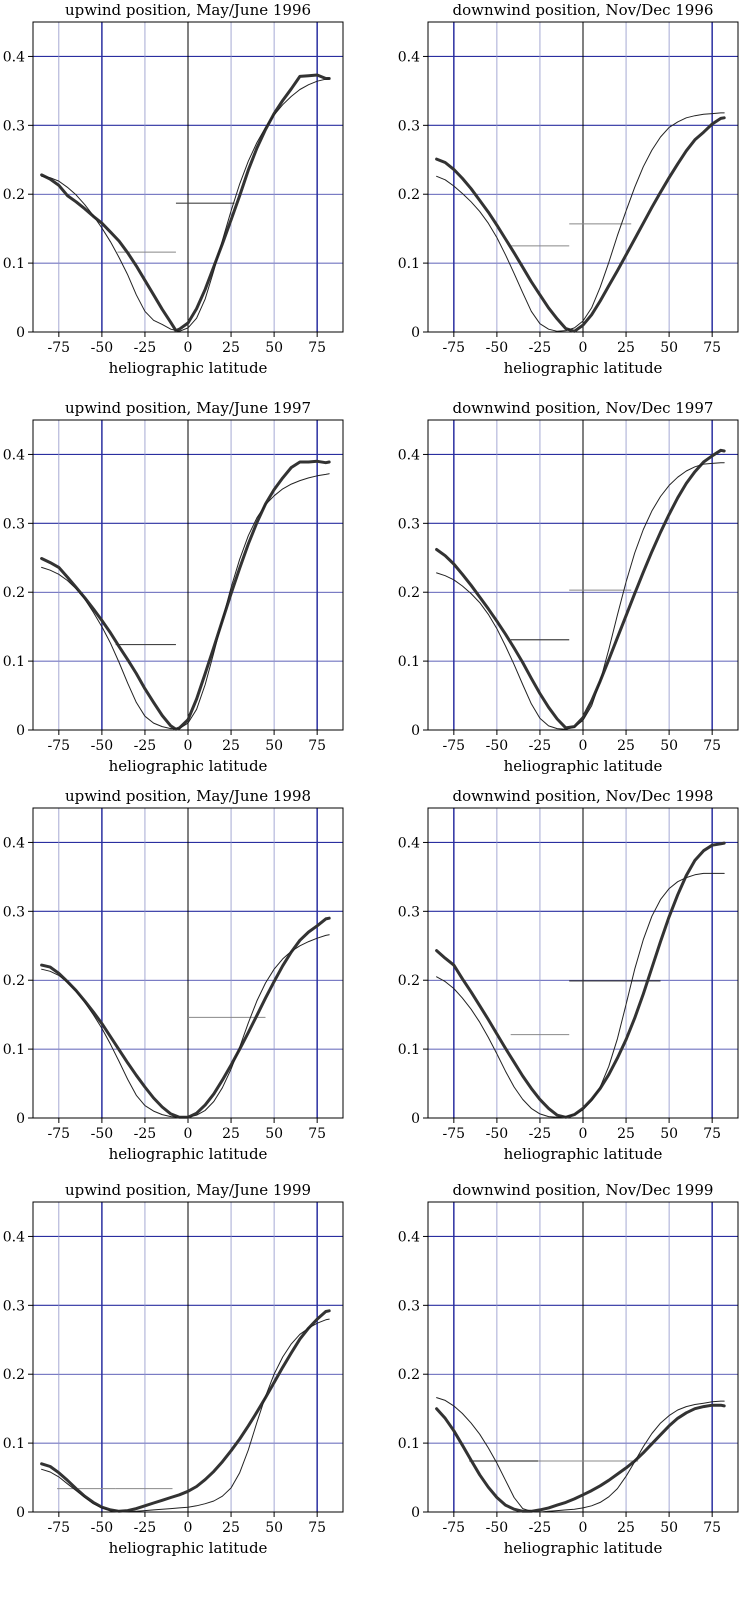 This screenshot has height=1611, width=753. Describe the element at coordinates (188, 10) in the screenshot. I see `chart-title: upwind position, May/June 1996` at that location.